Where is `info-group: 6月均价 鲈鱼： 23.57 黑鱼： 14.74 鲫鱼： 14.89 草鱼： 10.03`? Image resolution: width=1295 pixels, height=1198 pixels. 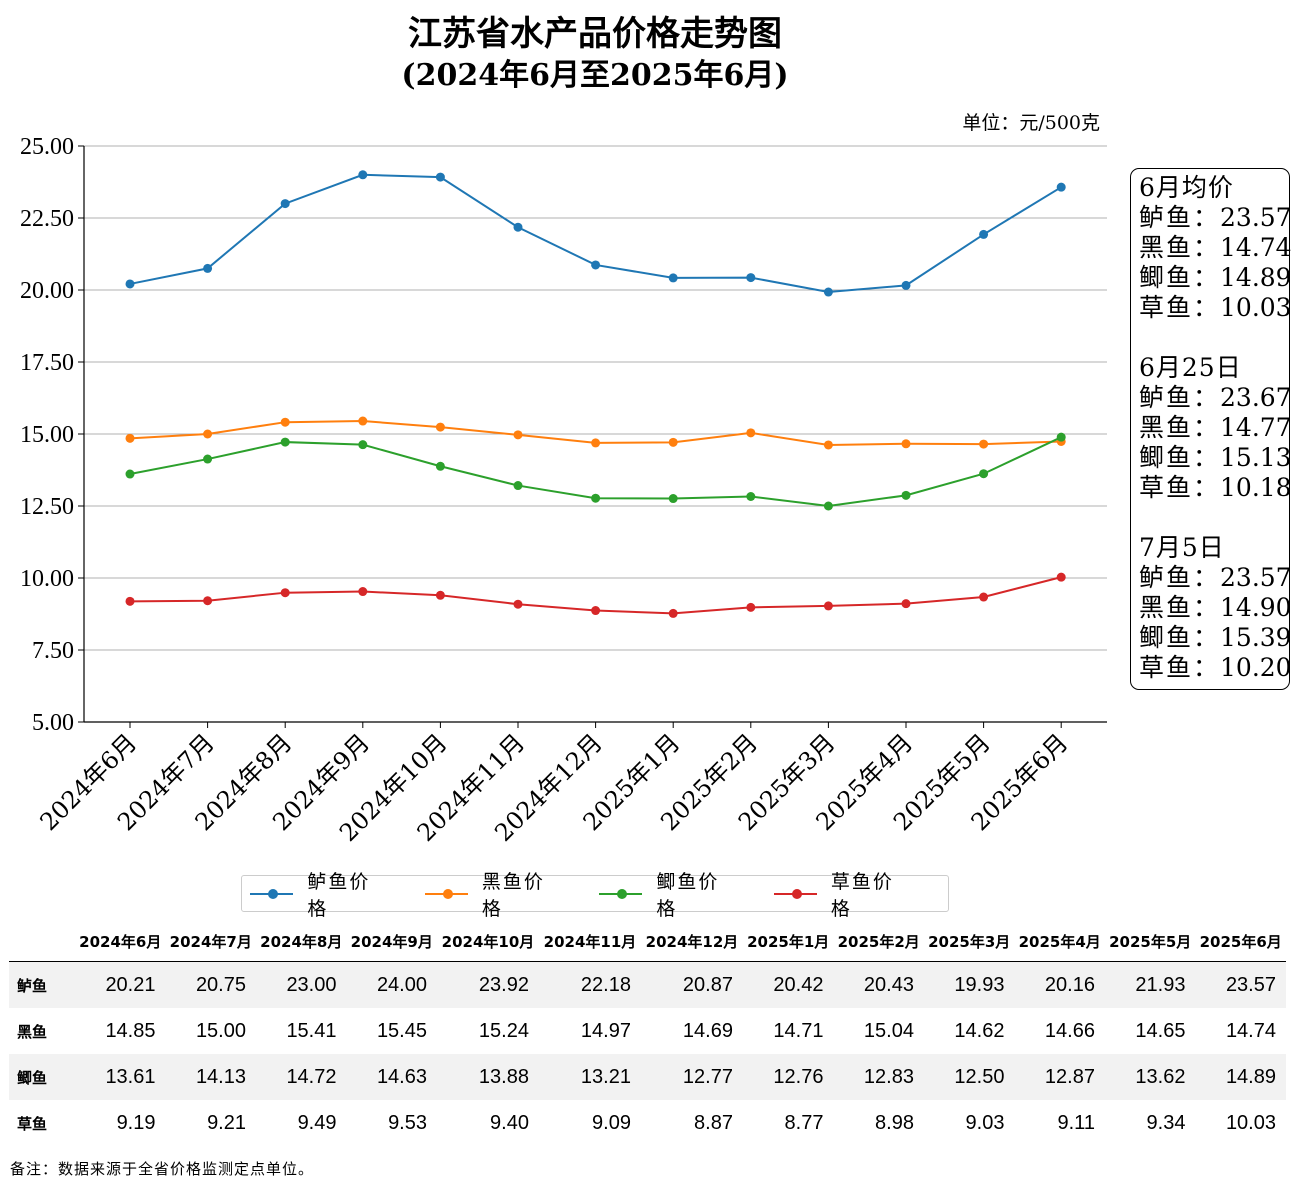 info-group: 6月均价 鲈鱼： 23.57 黑鱼： 14.74 鲫鱼： 14.89 草鱼： 10.03 is located at coordinates (1215, 248).